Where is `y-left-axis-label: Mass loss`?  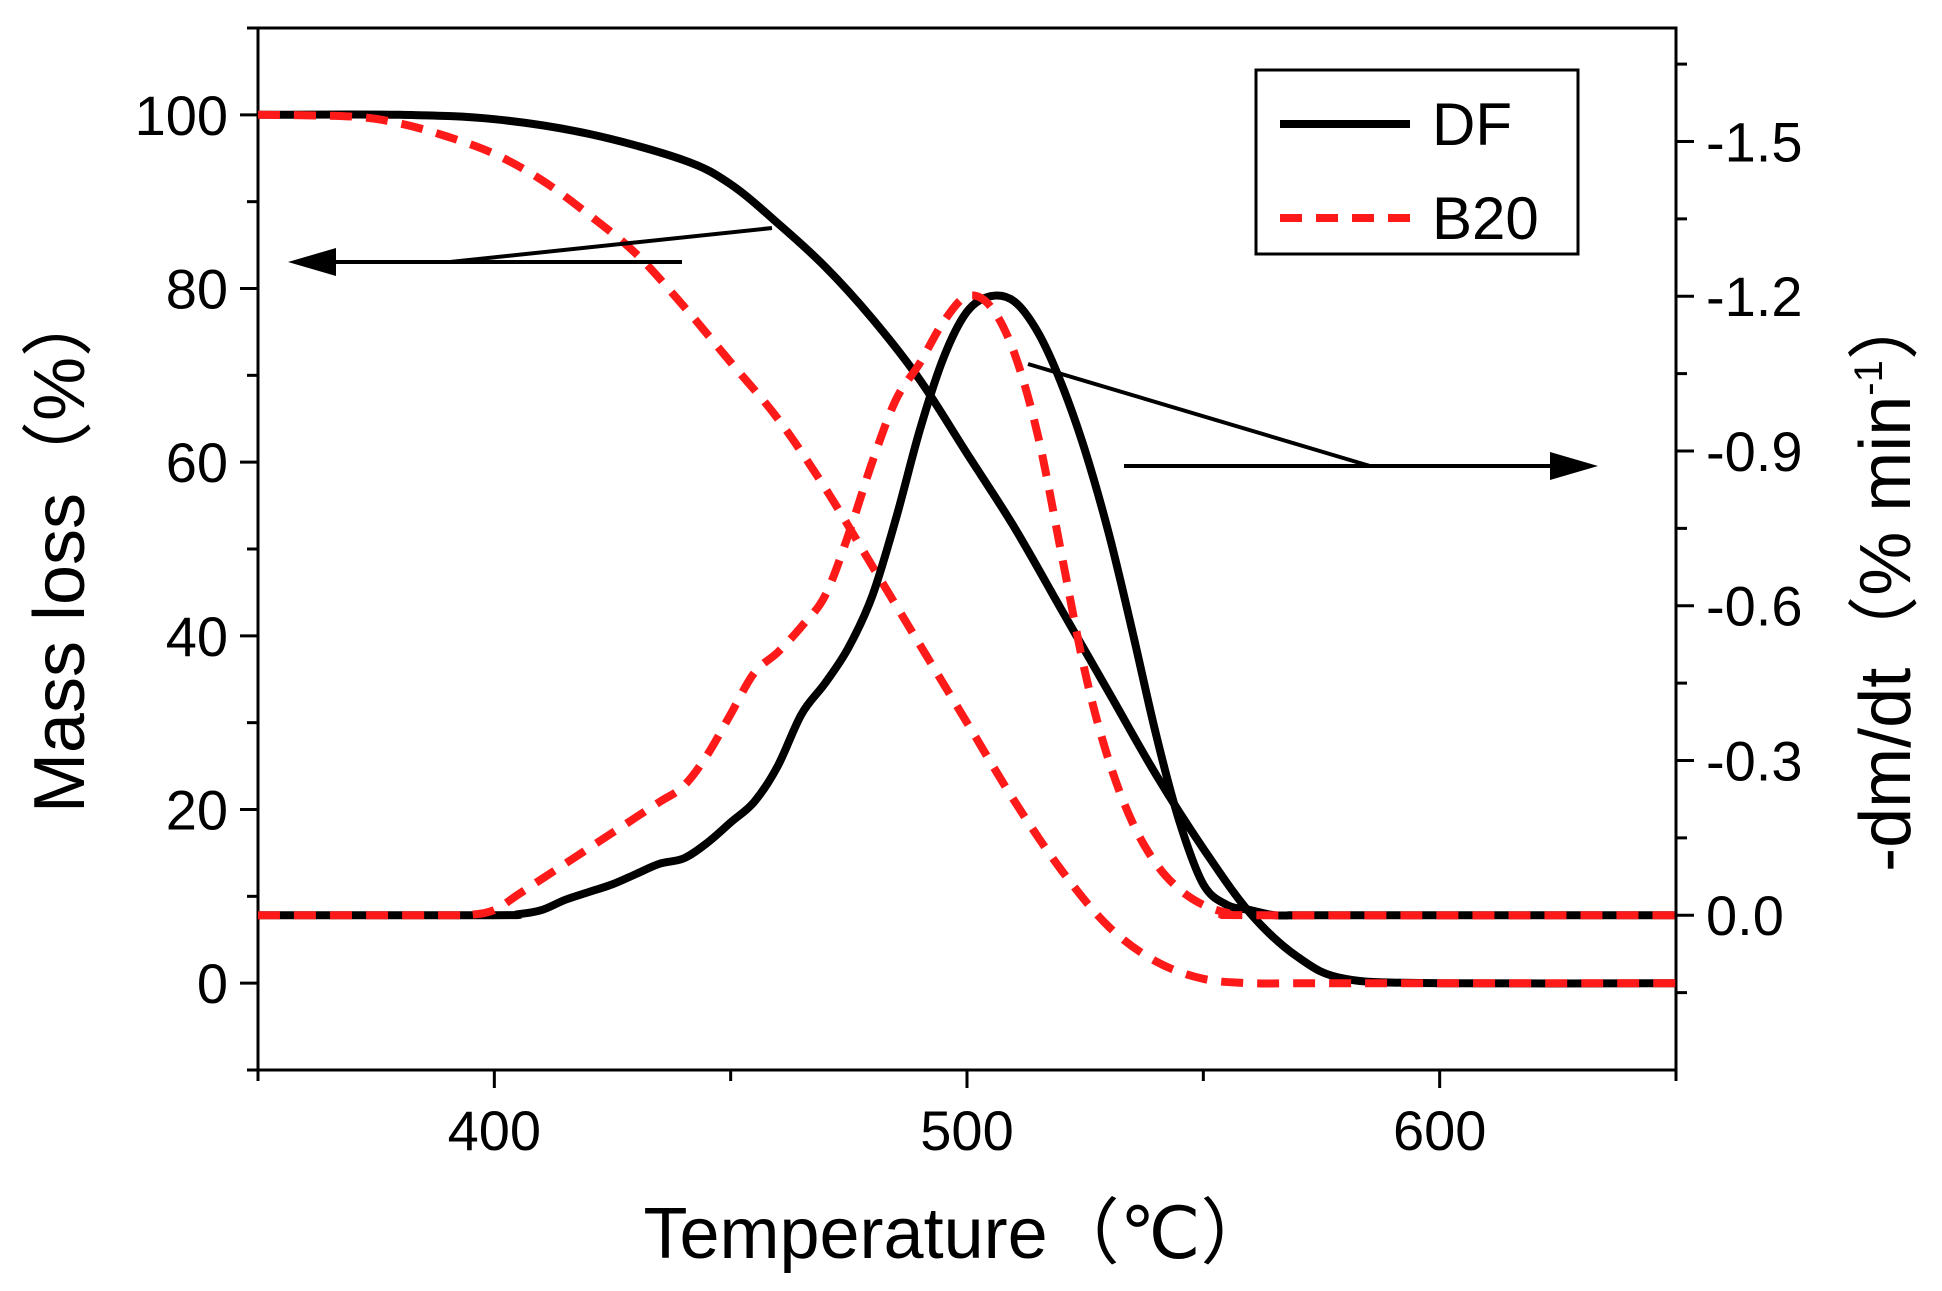
y-left-axis-label: Mass loss is located at coordinates (60, 653).